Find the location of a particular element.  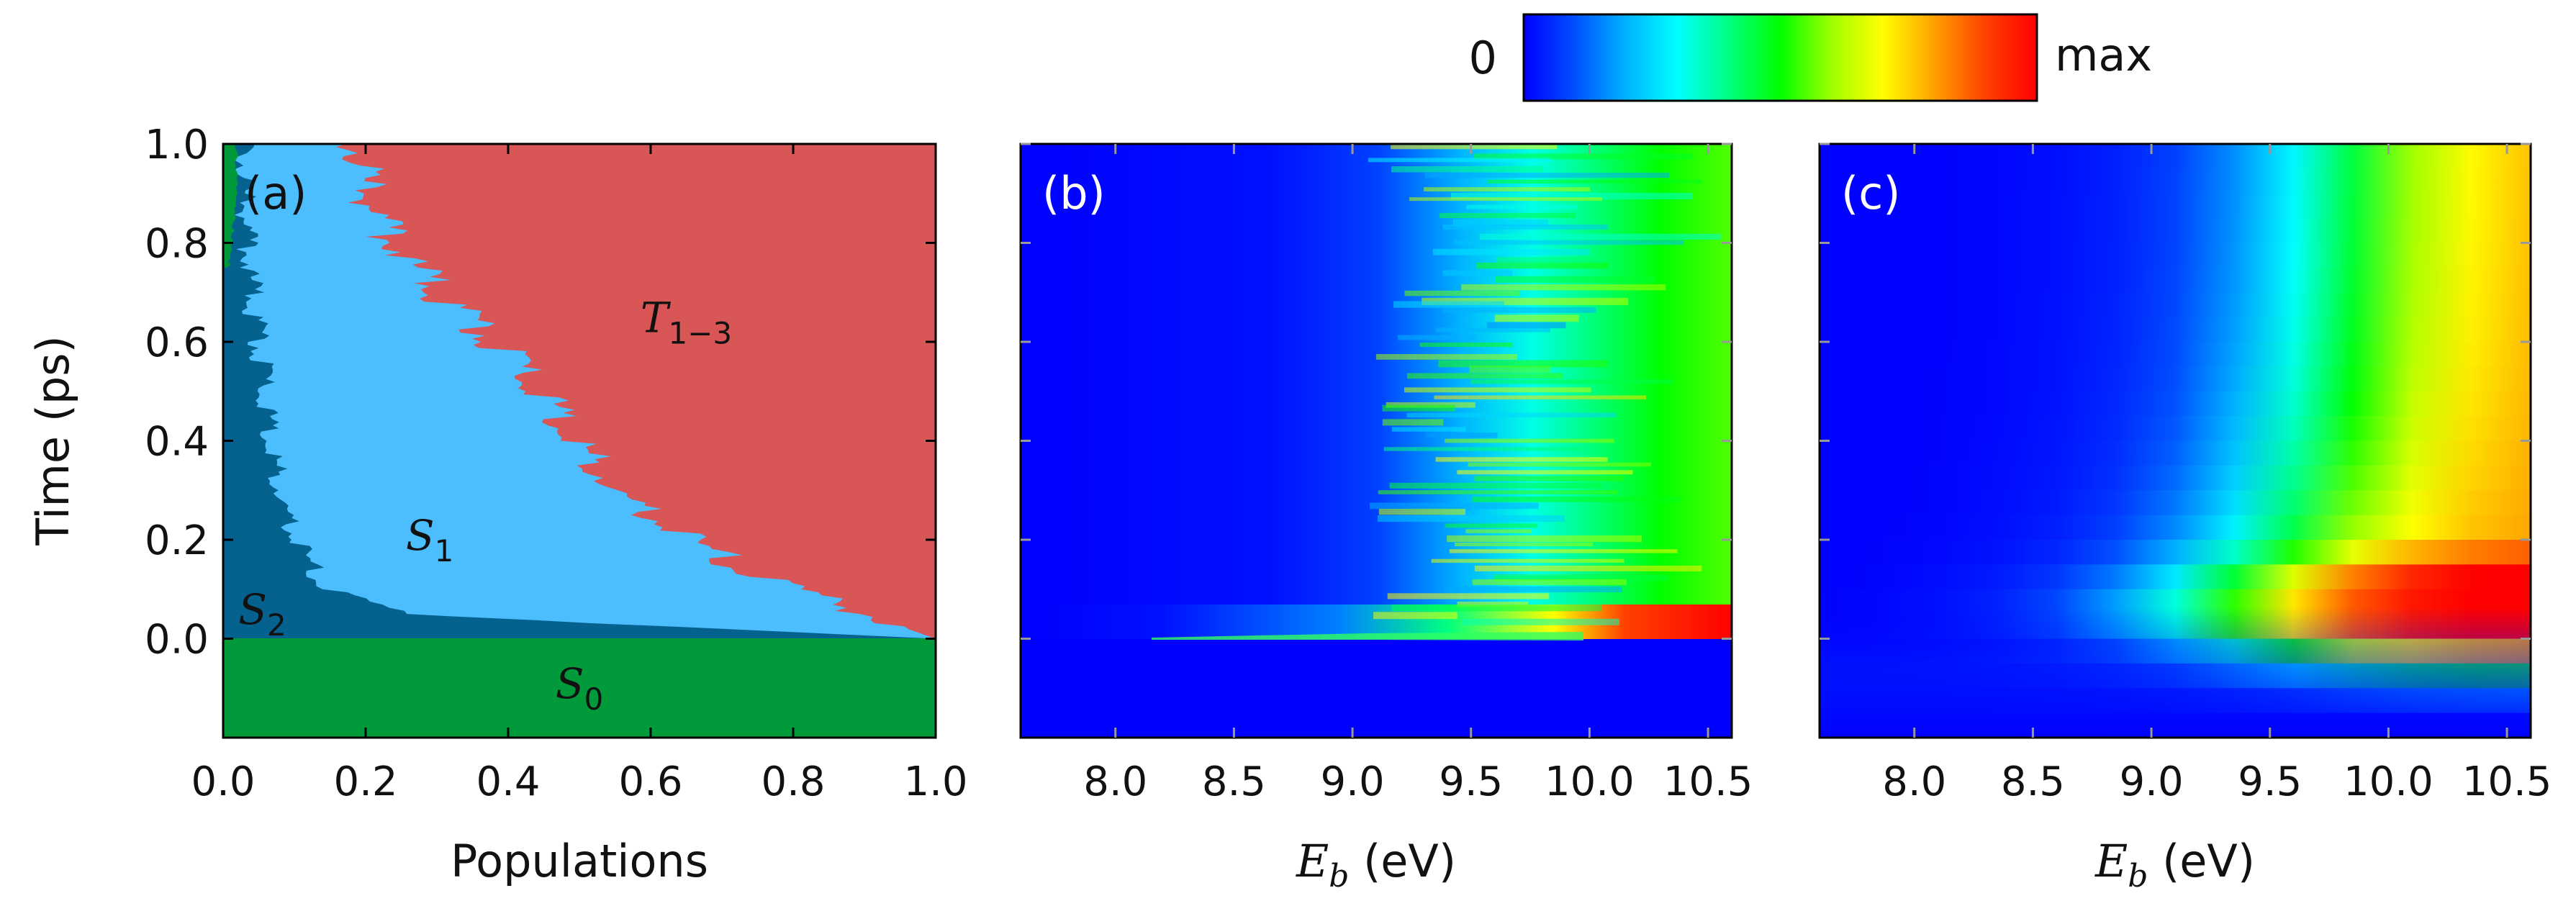

x-tick-label: 8.0 is located at coordinates (1115, 782).